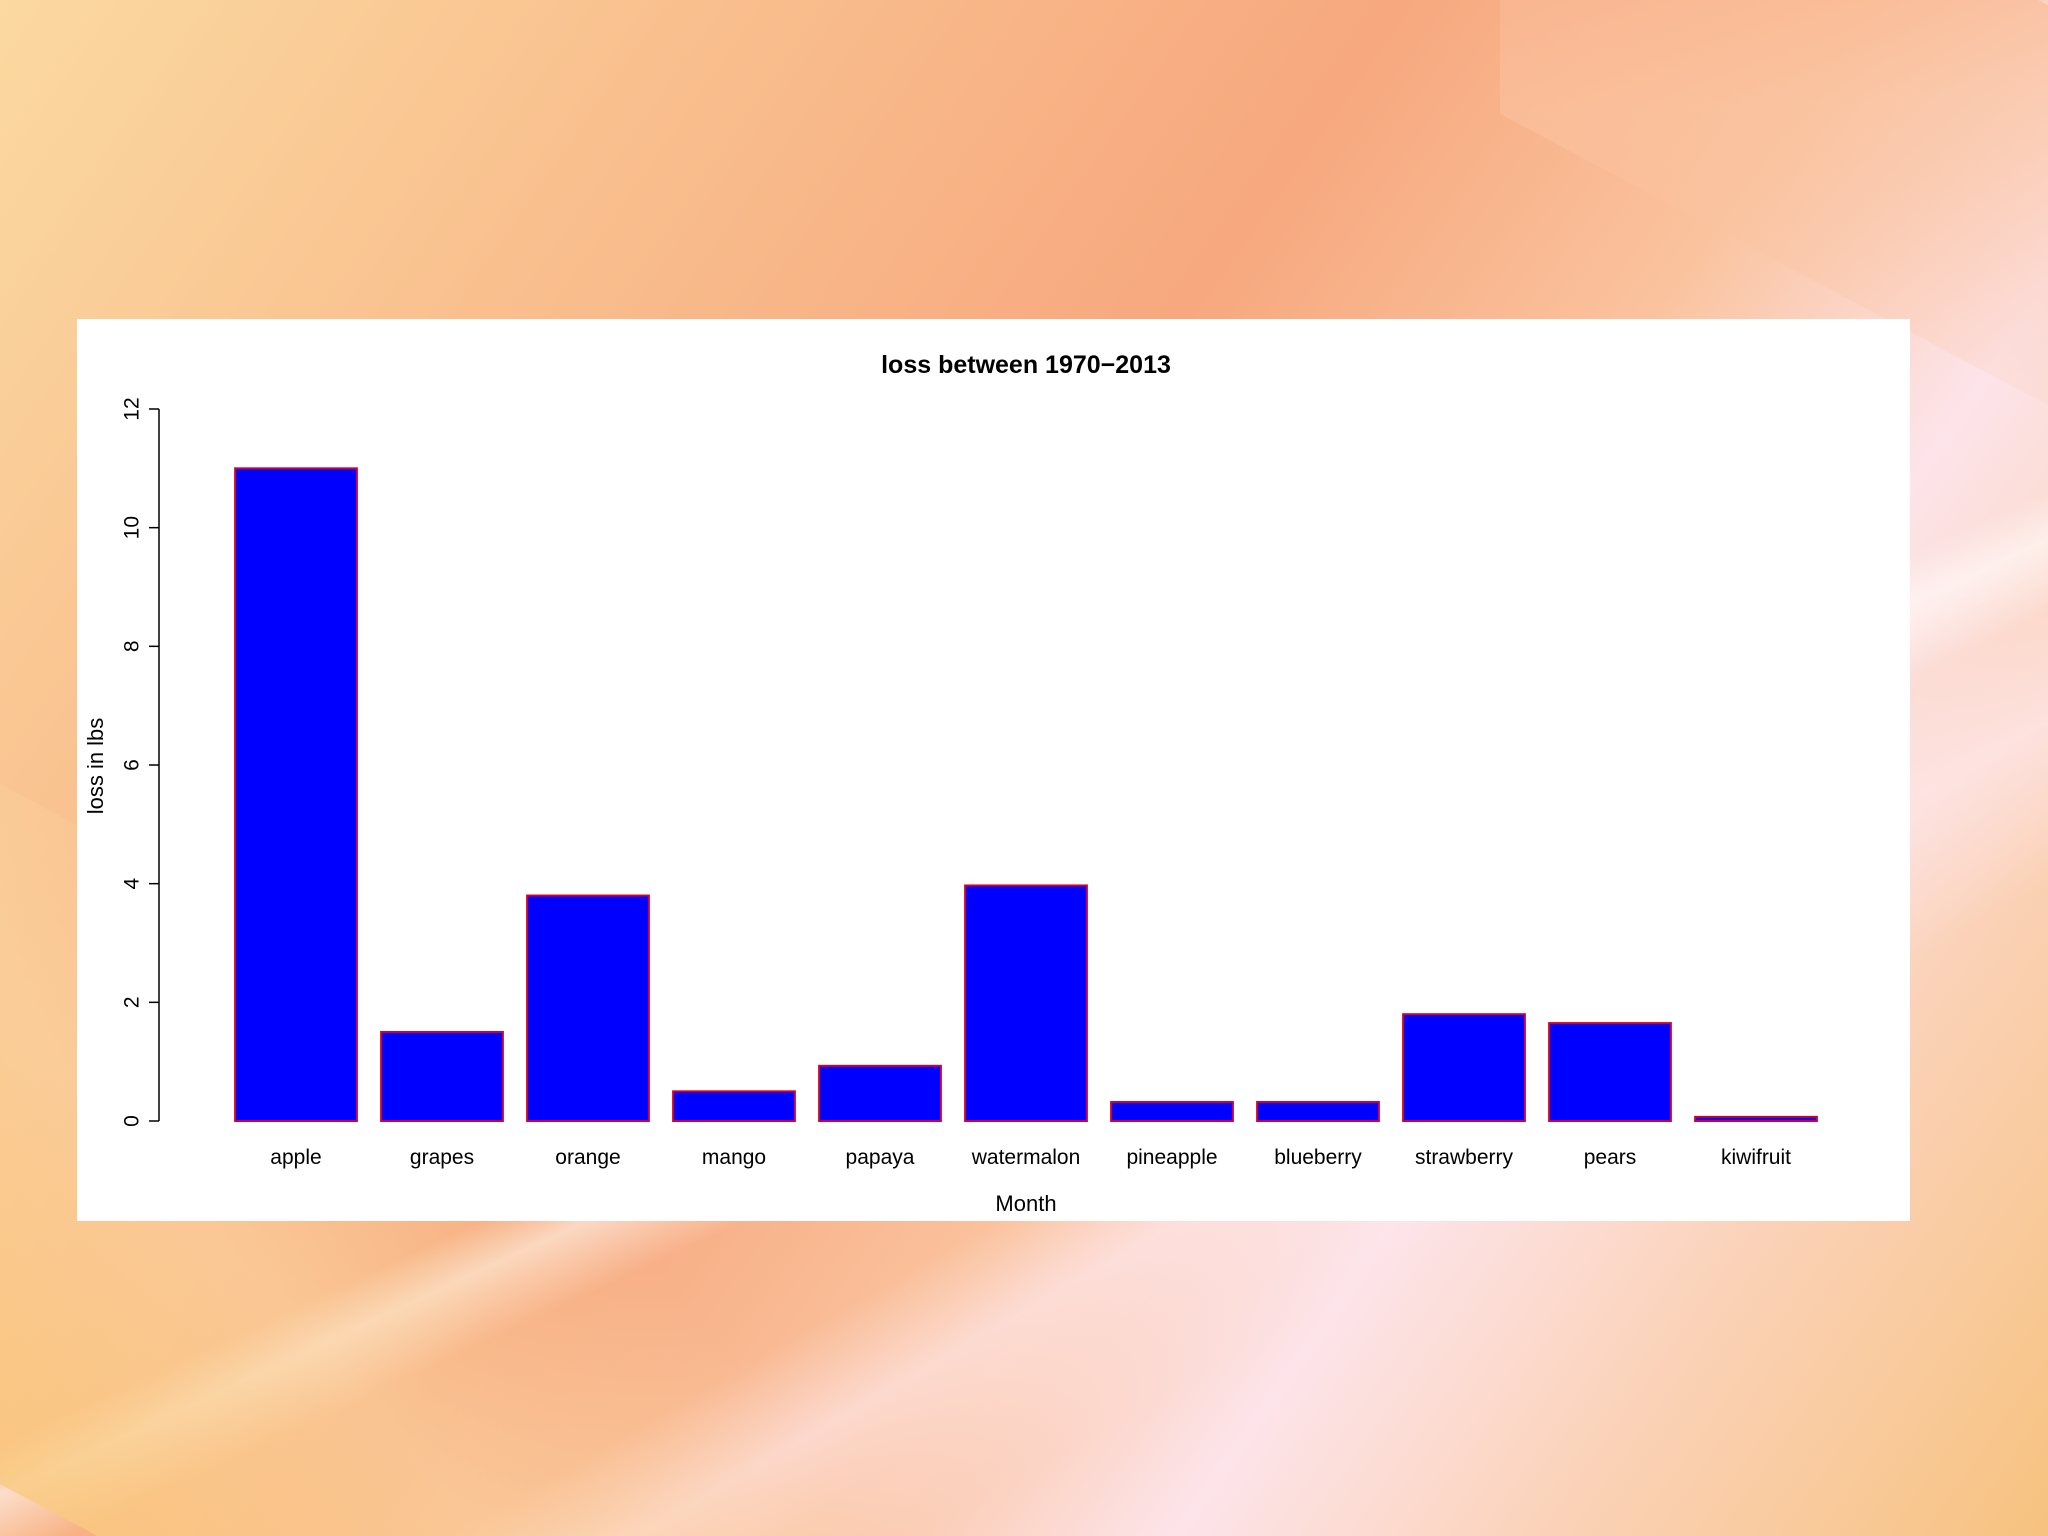 The height and width of the screenshot is (1536, 2048). Describe the element at coordinates (95, 766) in the screenshot. I see `y-axis-label: loss in lbs` at that location.